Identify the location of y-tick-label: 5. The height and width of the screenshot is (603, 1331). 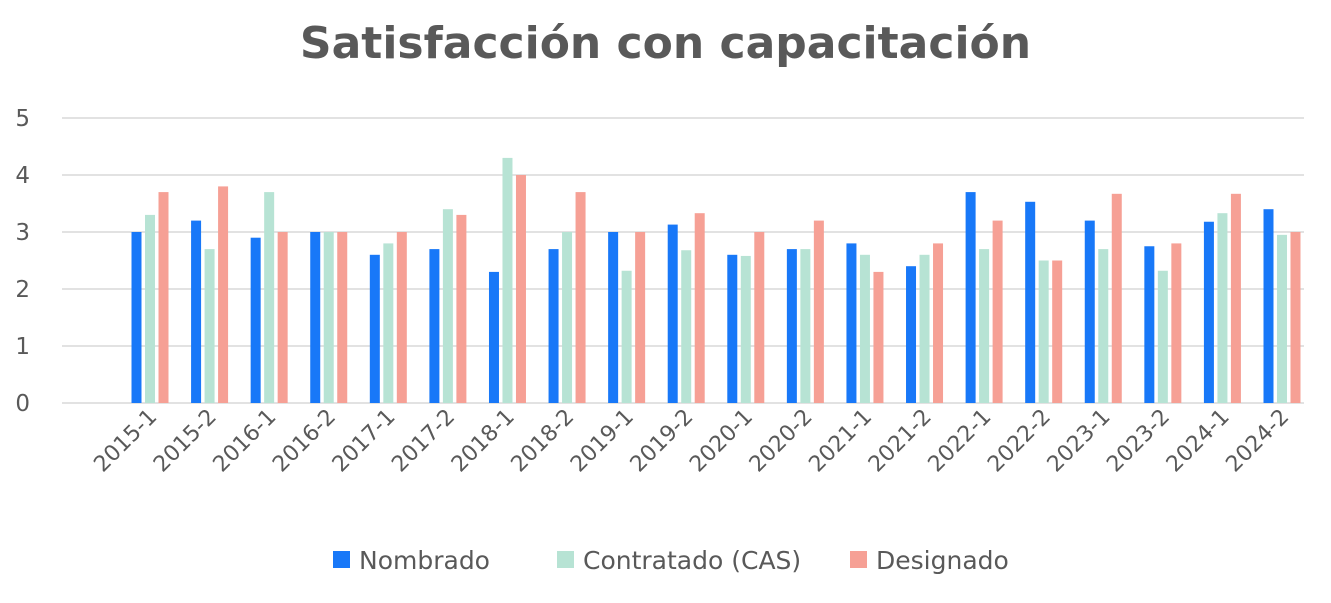
(22, 119).